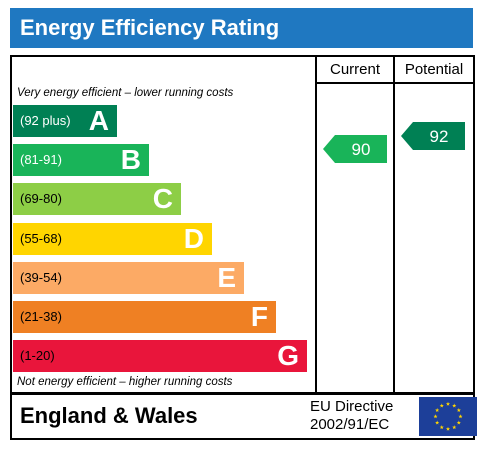  Describe the element at coordinates (150, 27) in the screenshot. I see `page-title: Energy Efficiency Rating` at that location.